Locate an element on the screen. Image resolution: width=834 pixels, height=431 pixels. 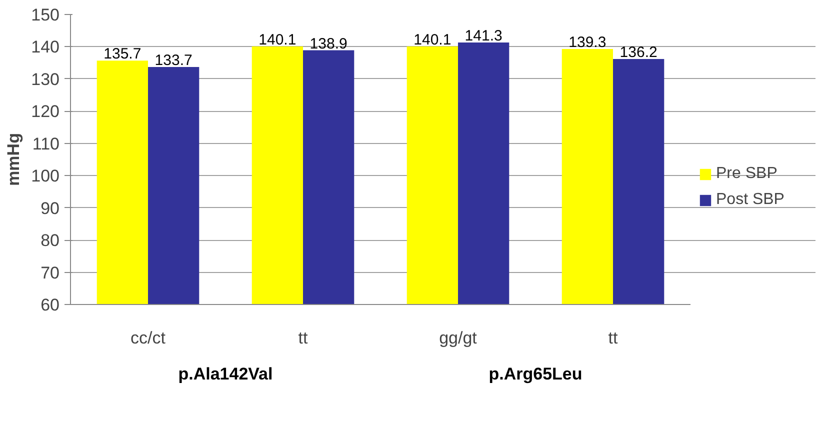
data-label: 133.7 is located at coordinates (173, 61).